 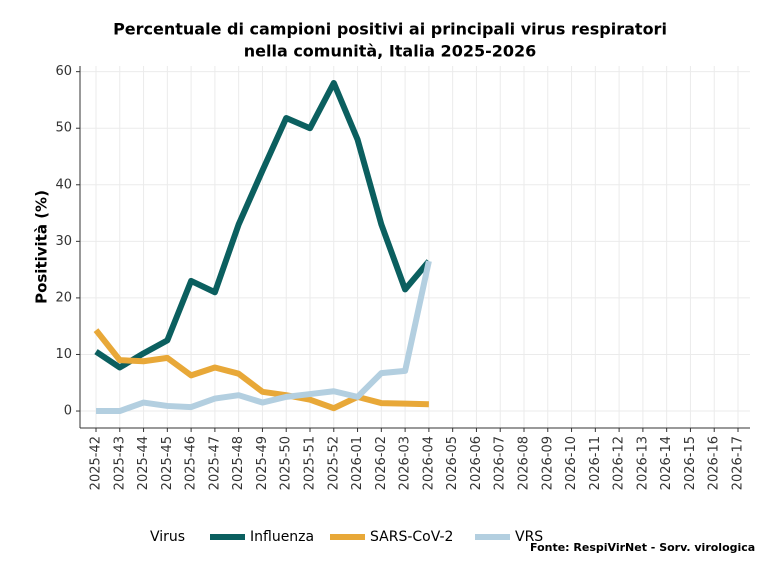 I want to click on x-tick-label: 2026-06, so click(x=476, y=463).